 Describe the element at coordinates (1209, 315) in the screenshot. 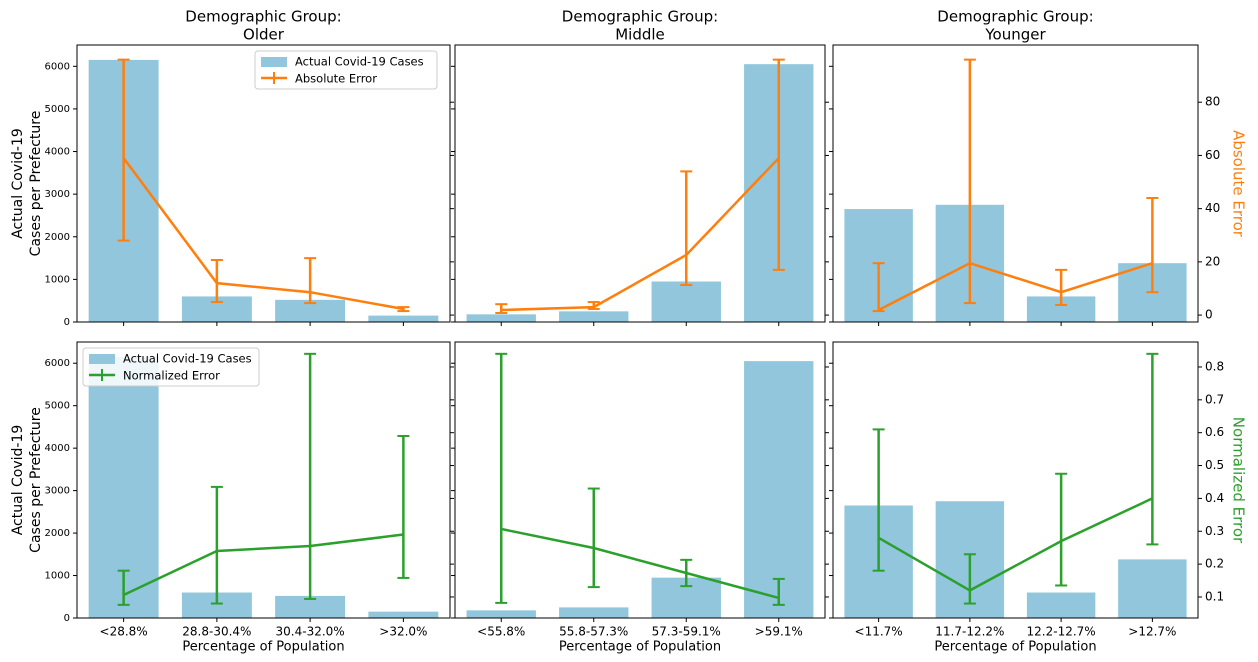

I see `y2-tick-label: 0` at that location.